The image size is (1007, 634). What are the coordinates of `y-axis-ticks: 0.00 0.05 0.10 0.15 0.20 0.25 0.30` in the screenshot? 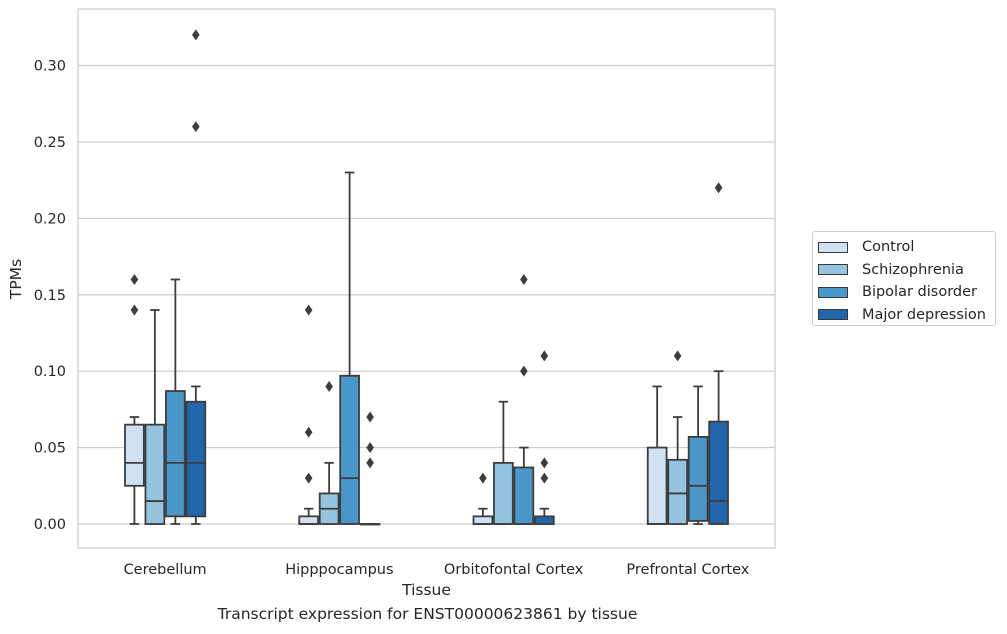 It's located at (50, 296).